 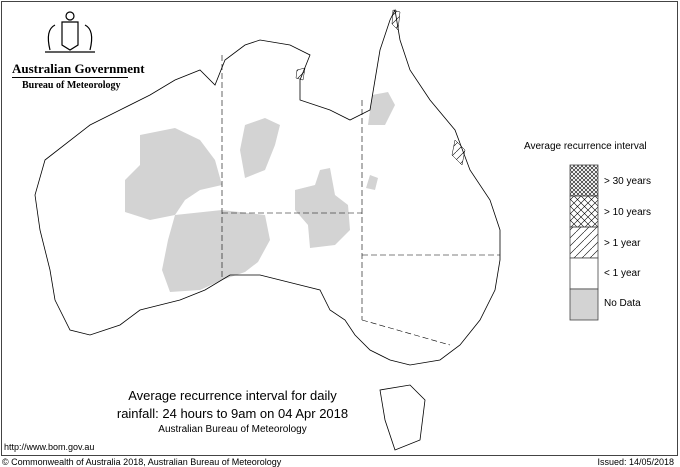 I want to click on legend-title: Average recurrence interval, so click(x=585, y=146).